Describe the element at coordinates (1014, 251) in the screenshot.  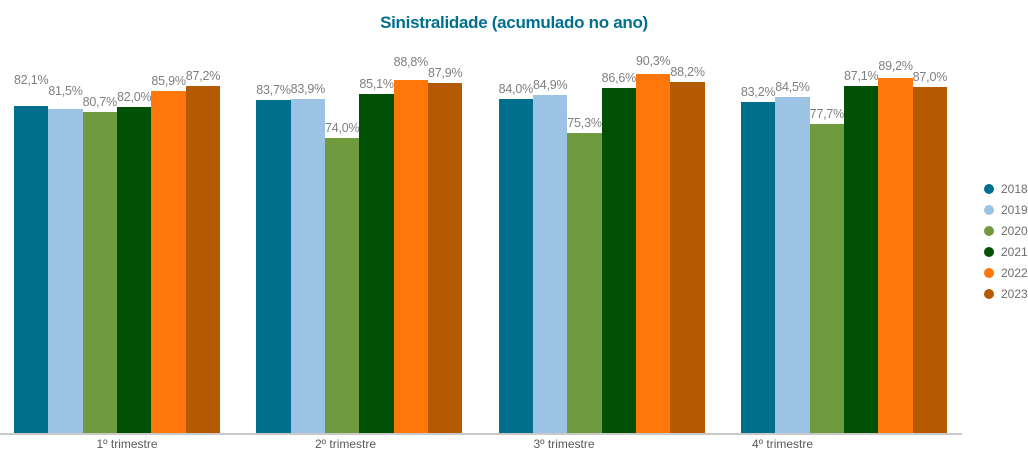
I see `legend-label: 2021` at that location.